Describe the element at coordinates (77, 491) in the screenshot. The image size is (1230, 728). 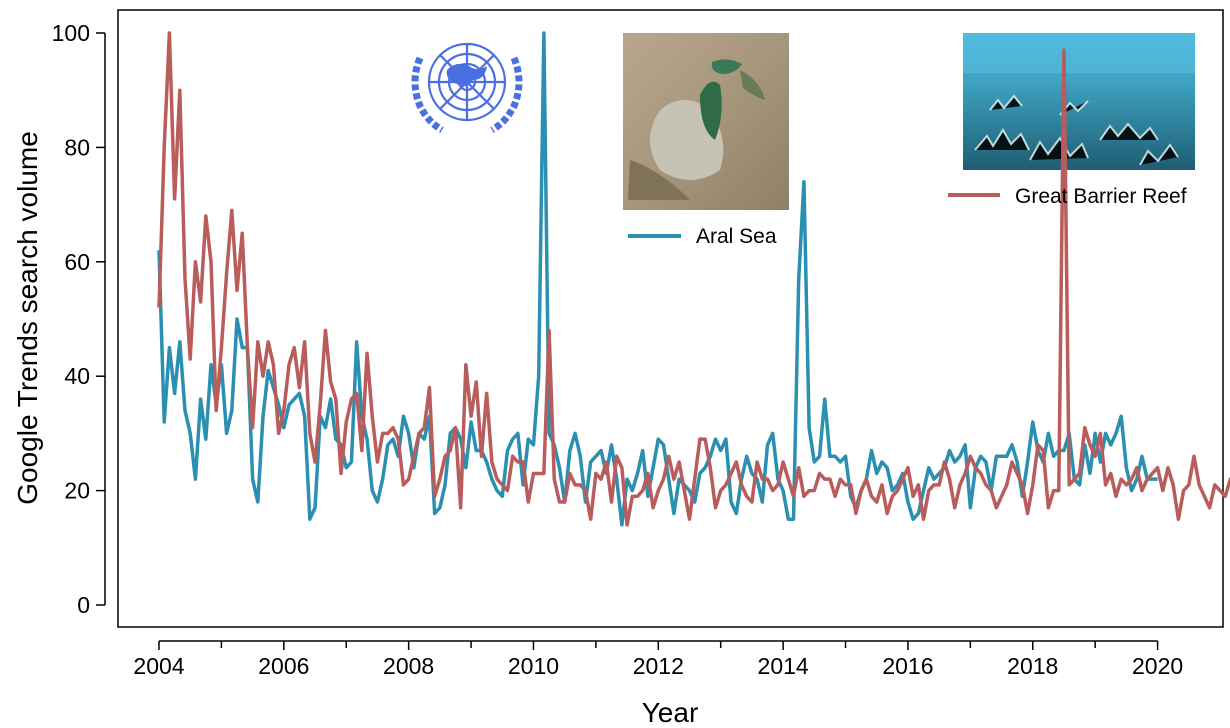
I see `y-tick-label: 20` at that location.